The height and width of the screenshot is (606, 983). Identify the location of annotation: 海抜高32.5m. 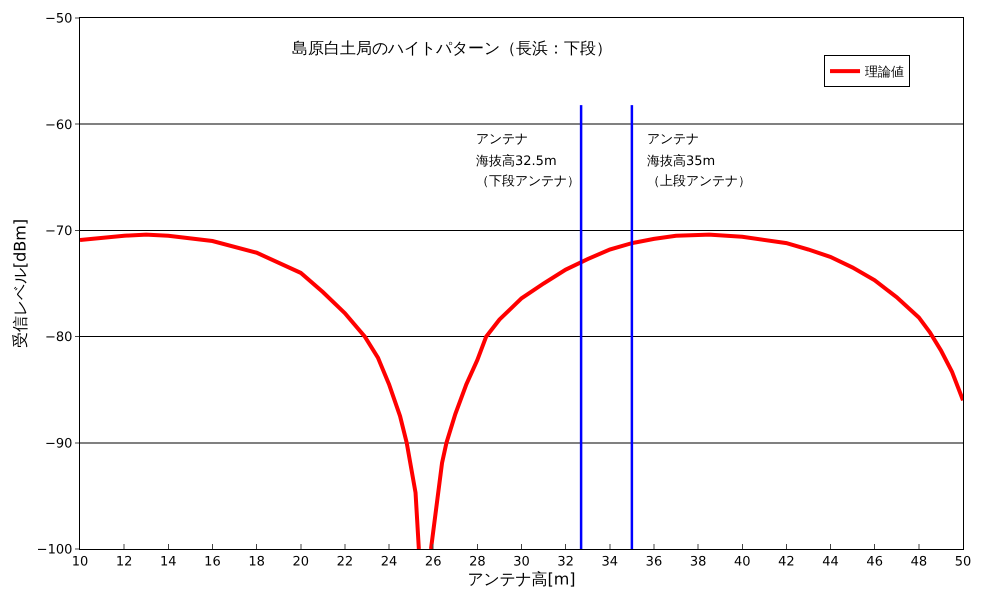
(516, 161).